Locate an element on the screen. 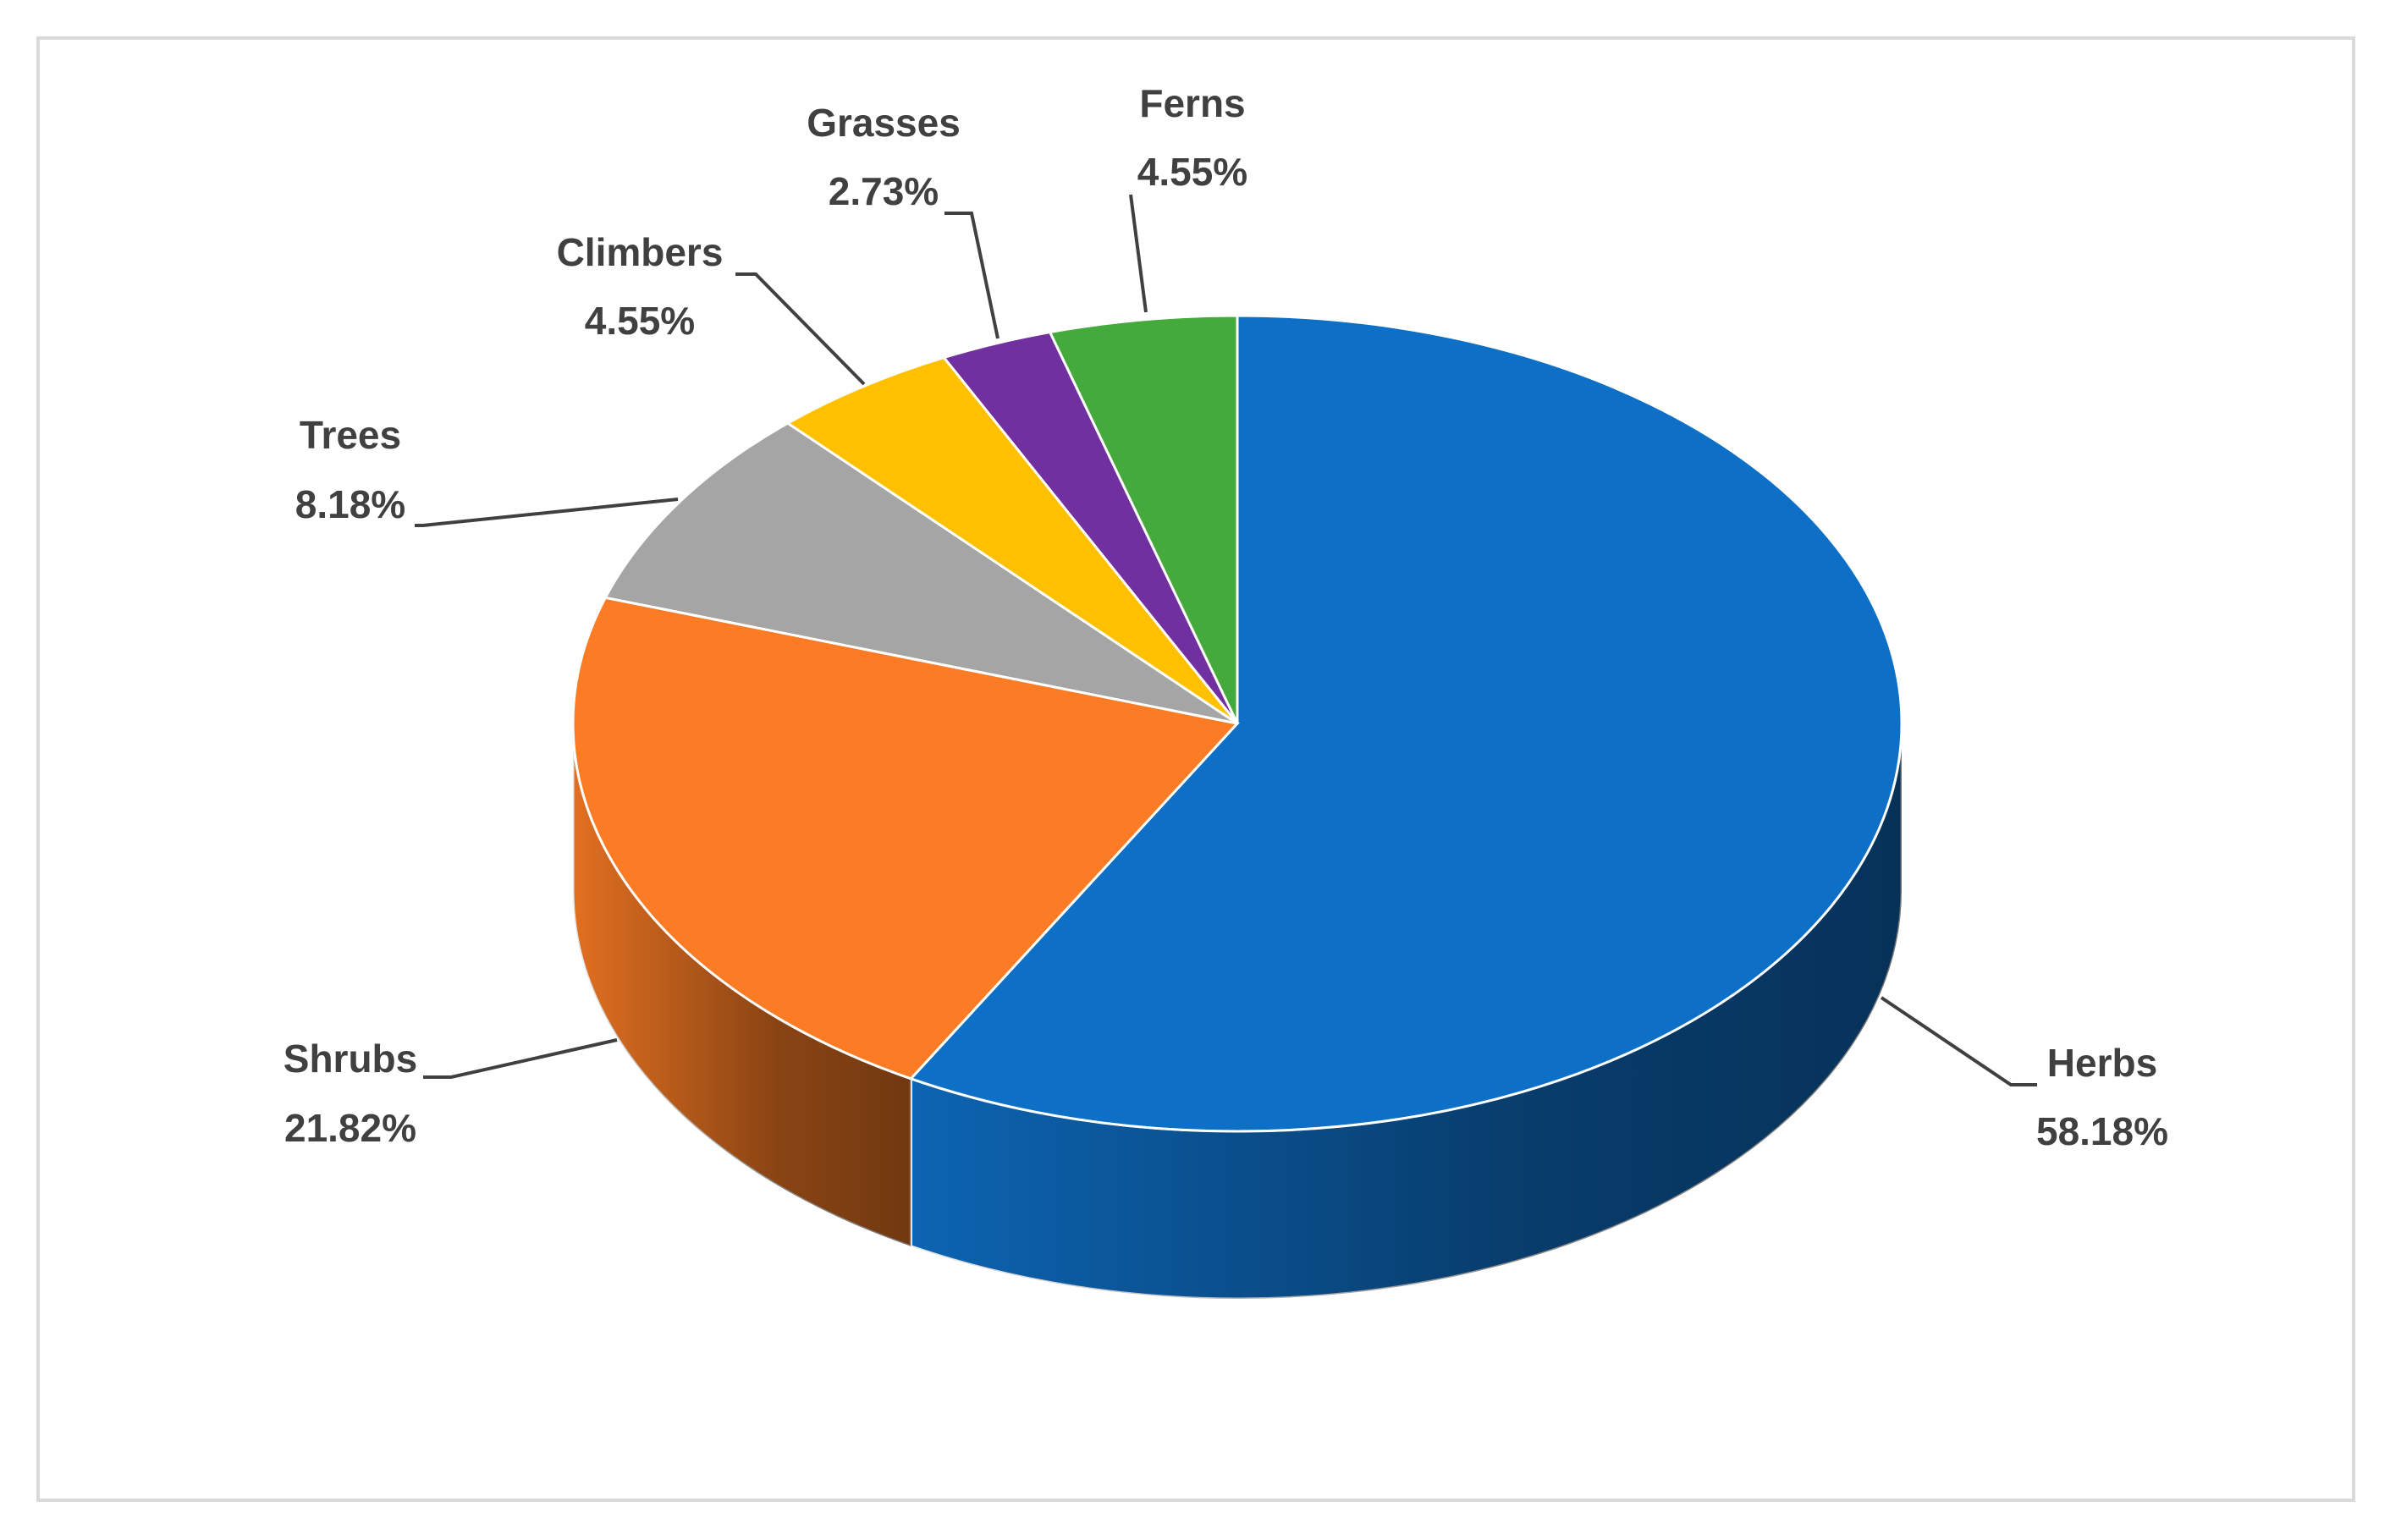 Image resolution: width=2390 pixels, height=1540 pixels. slice-side-shade is located at coordinates (742, 984).